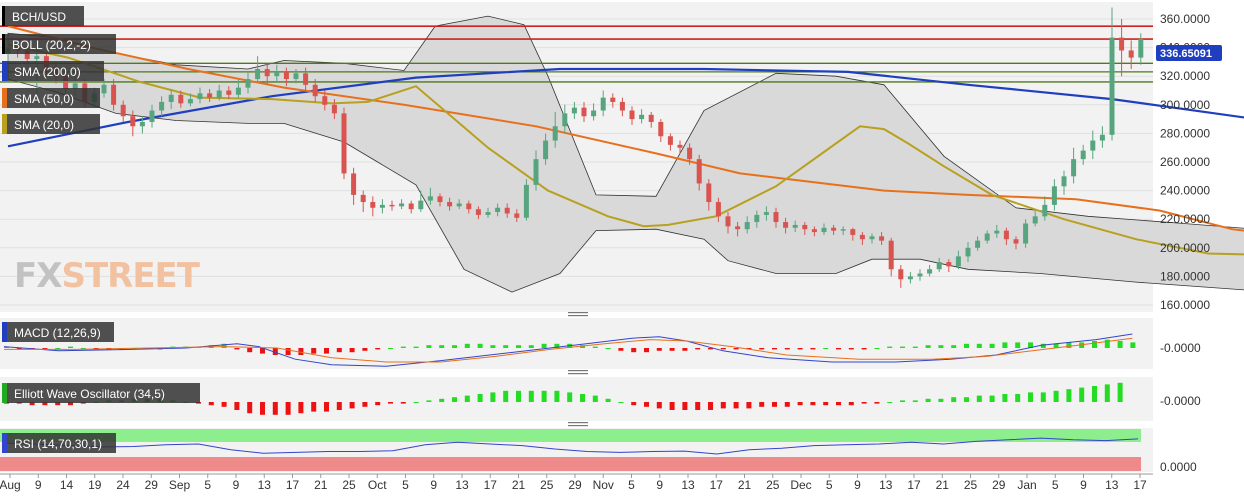  Describe the element at coordinates (1185, 248) in the screenshot. I see `price-tick-label: 200.0000` at that location.